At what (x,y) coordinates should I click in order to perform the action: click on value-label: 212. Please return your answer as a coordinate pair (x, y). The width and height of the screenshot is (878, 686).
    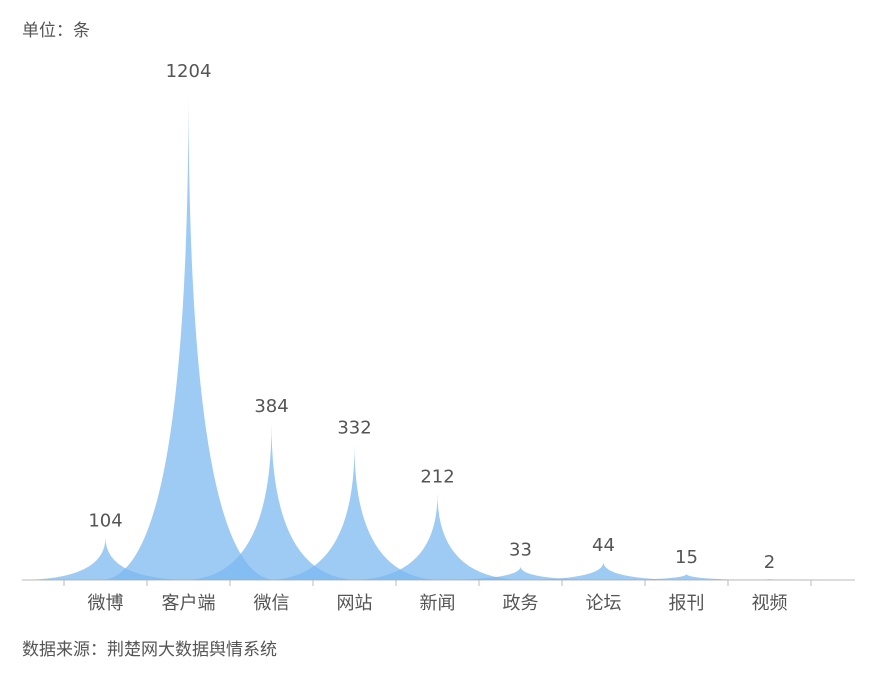
    Looking at the image, I should click on (437, 476).